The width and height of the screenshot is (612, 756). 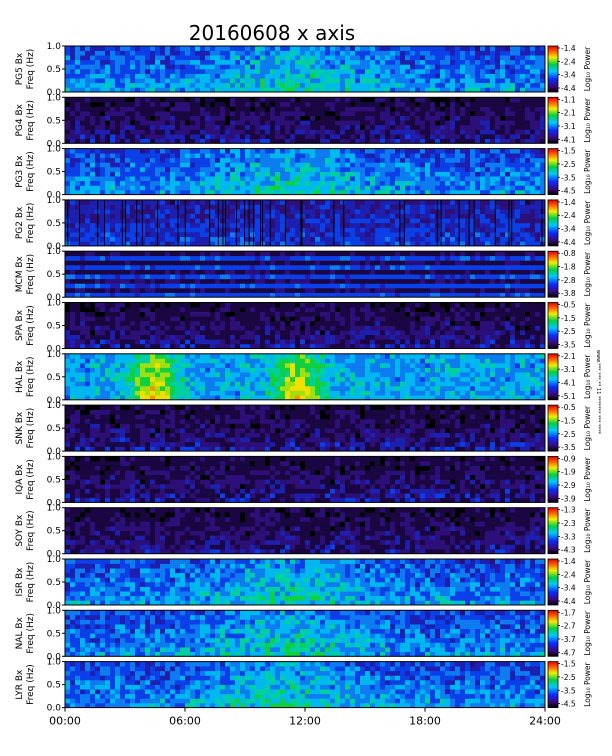 What do you see at coordinates (272, 33) in the screenshot?
I see `chart-title: 20160608 x axis` at bounding box center [272, 33].